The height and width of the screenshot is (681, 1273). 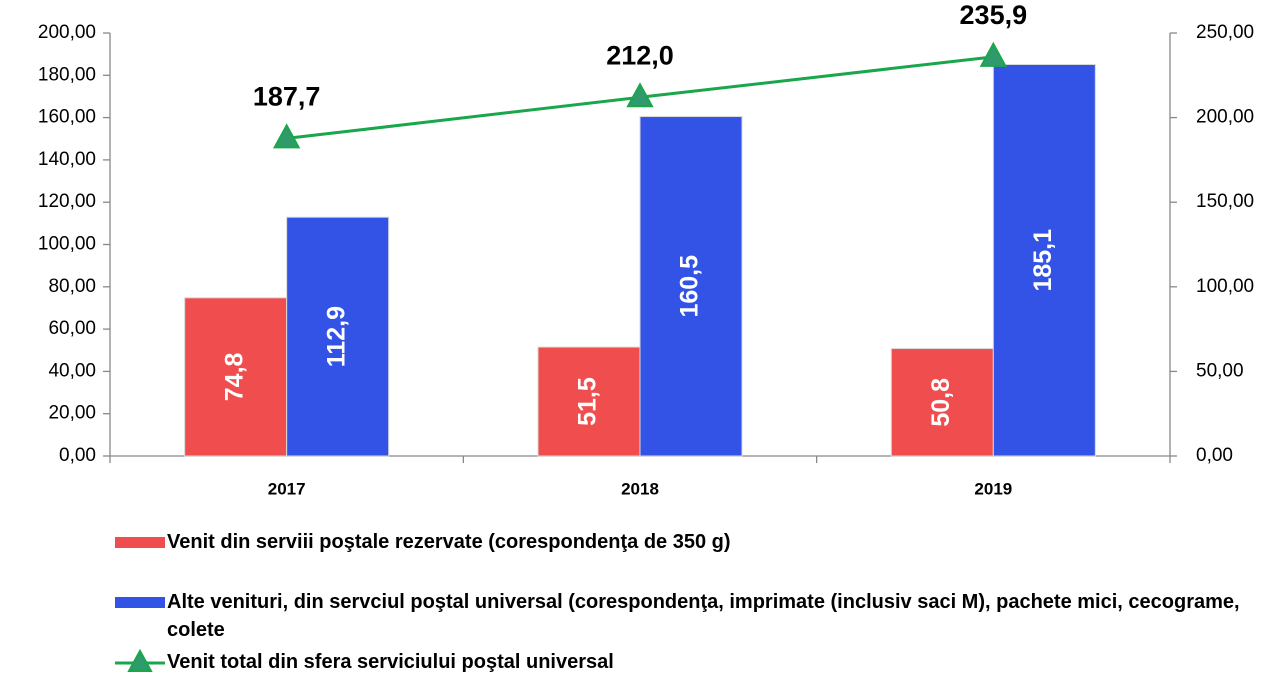 I want to click on legend-marker, so click(x=140, y=660).